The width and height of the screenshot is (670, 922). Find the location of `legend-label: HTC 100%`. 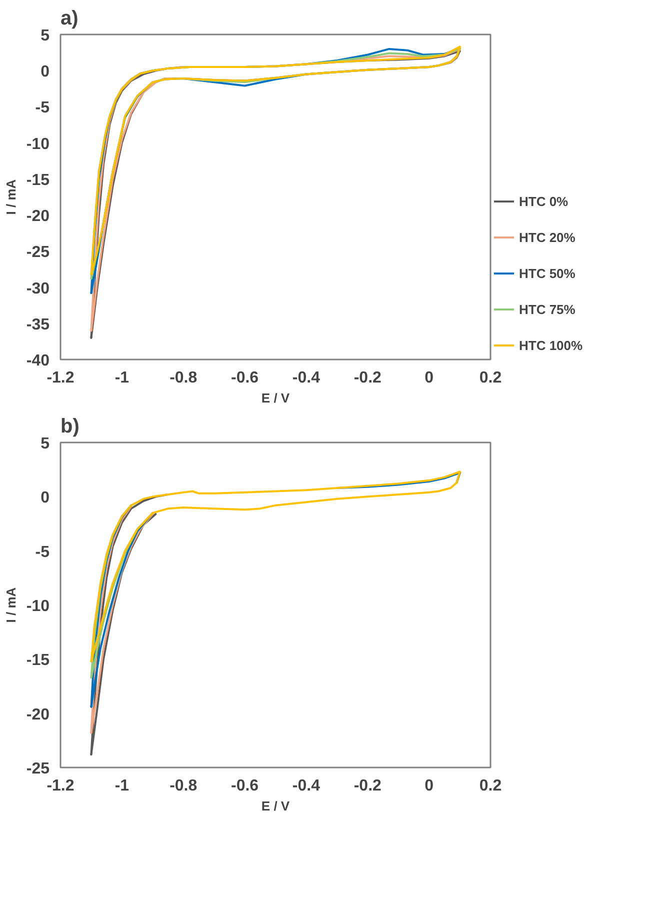

legend-label: HTC 100% is located at coordinates (551, 345).